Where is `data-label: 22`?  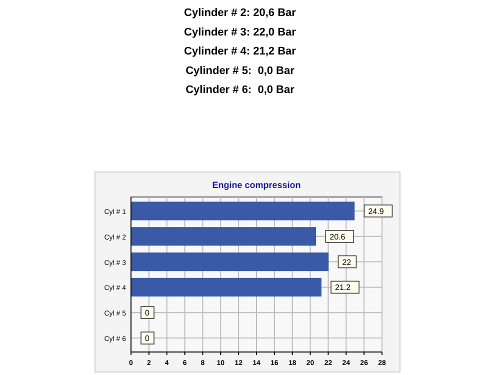
data-label: 22 is located at coordinates (347, 262).